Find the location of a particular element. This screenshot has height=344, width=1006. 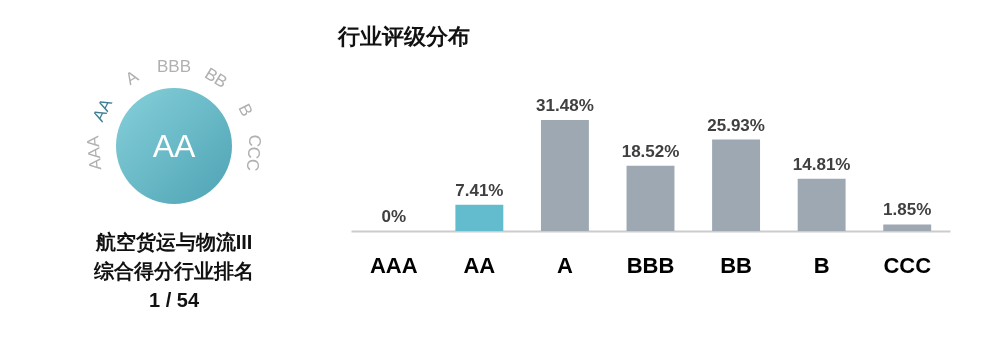

x-tick-label: B is located at coordinates (821, 265).